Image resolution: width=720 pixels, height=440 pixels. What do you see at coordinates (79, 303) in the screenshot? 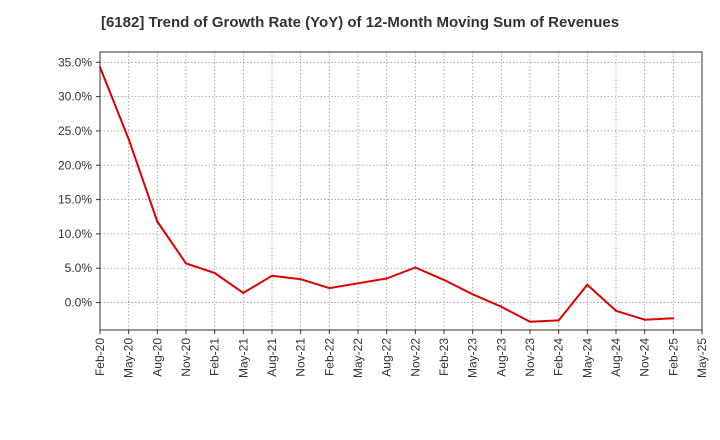
I see `y-tick-label: 0.0%` at bounding box center [79, 303].